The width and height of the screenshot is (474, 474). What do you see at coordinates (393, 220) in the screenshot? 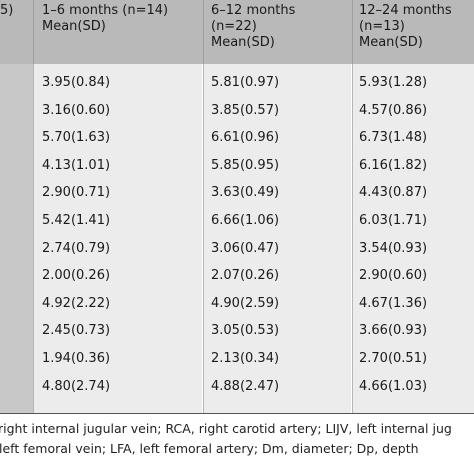
I see `table-cell: 6.03(1.71)` at bounding box center [393, 220].